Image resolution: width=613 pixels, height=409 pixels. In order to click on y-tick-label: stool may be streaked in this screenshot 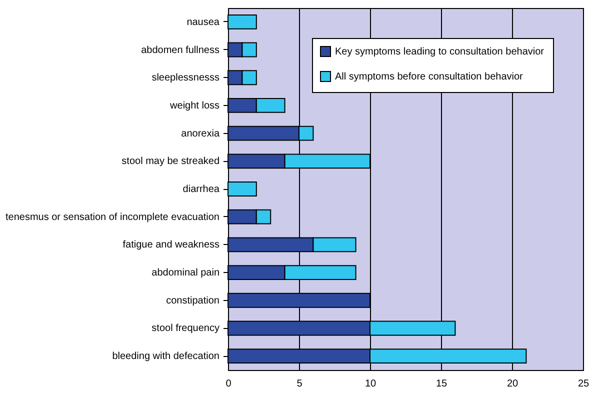, I will do `click(171, 162)`.